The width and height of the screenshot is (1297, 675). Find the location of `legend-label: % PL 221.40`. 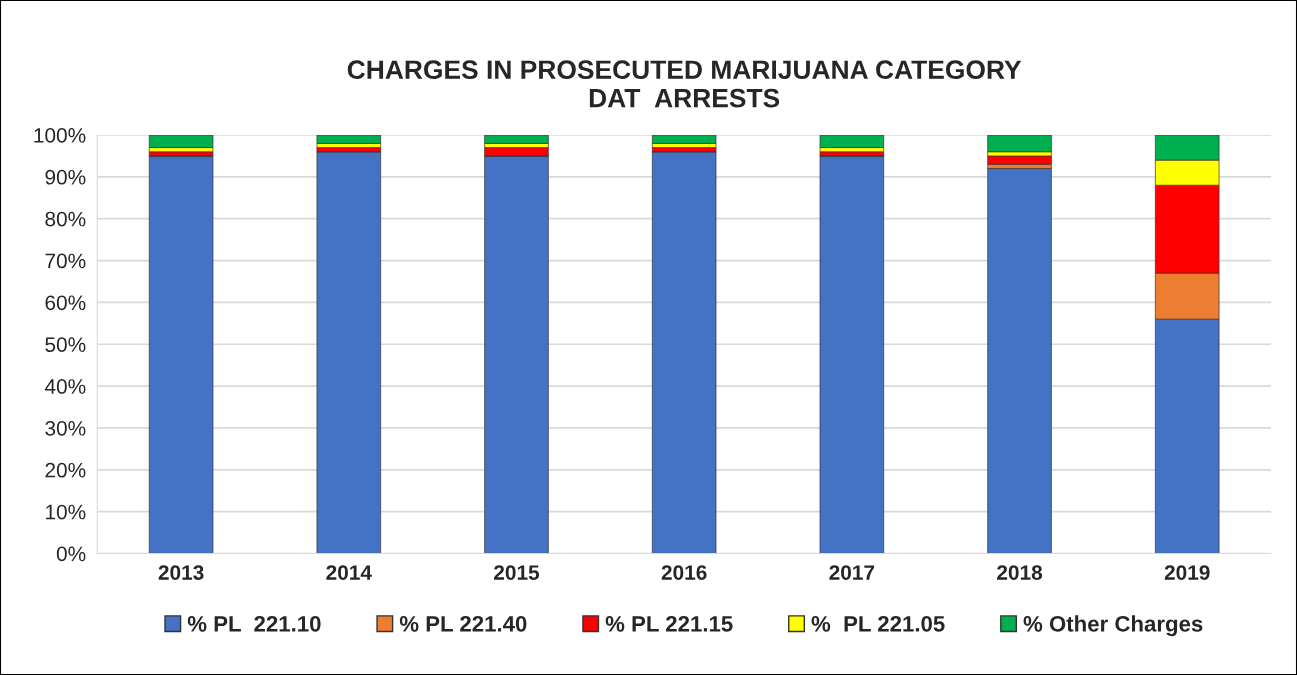

legend-label: % PL 221.40 is located at coordinates (463, 623).